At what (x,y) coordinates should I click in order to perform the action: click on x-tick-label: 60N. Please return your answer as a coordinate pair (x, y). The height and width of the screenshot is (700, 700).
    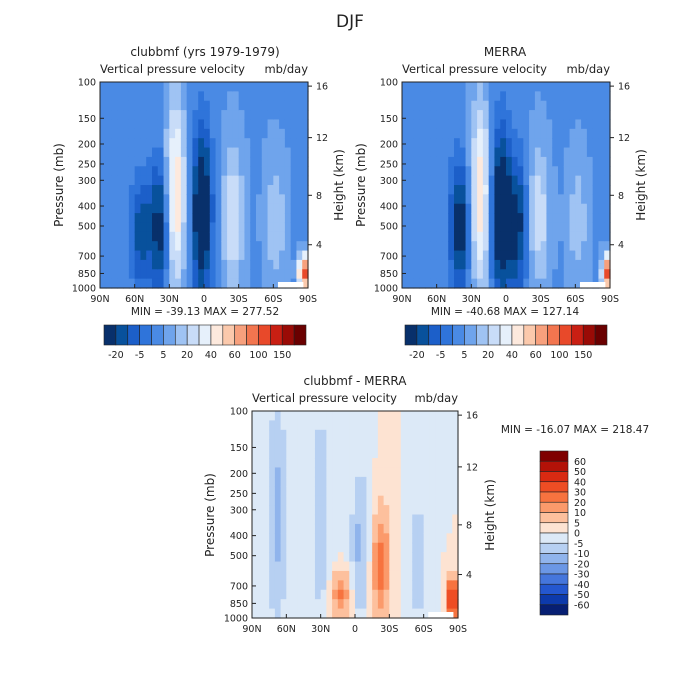
    Looking at the image, I should click on (286, 629).